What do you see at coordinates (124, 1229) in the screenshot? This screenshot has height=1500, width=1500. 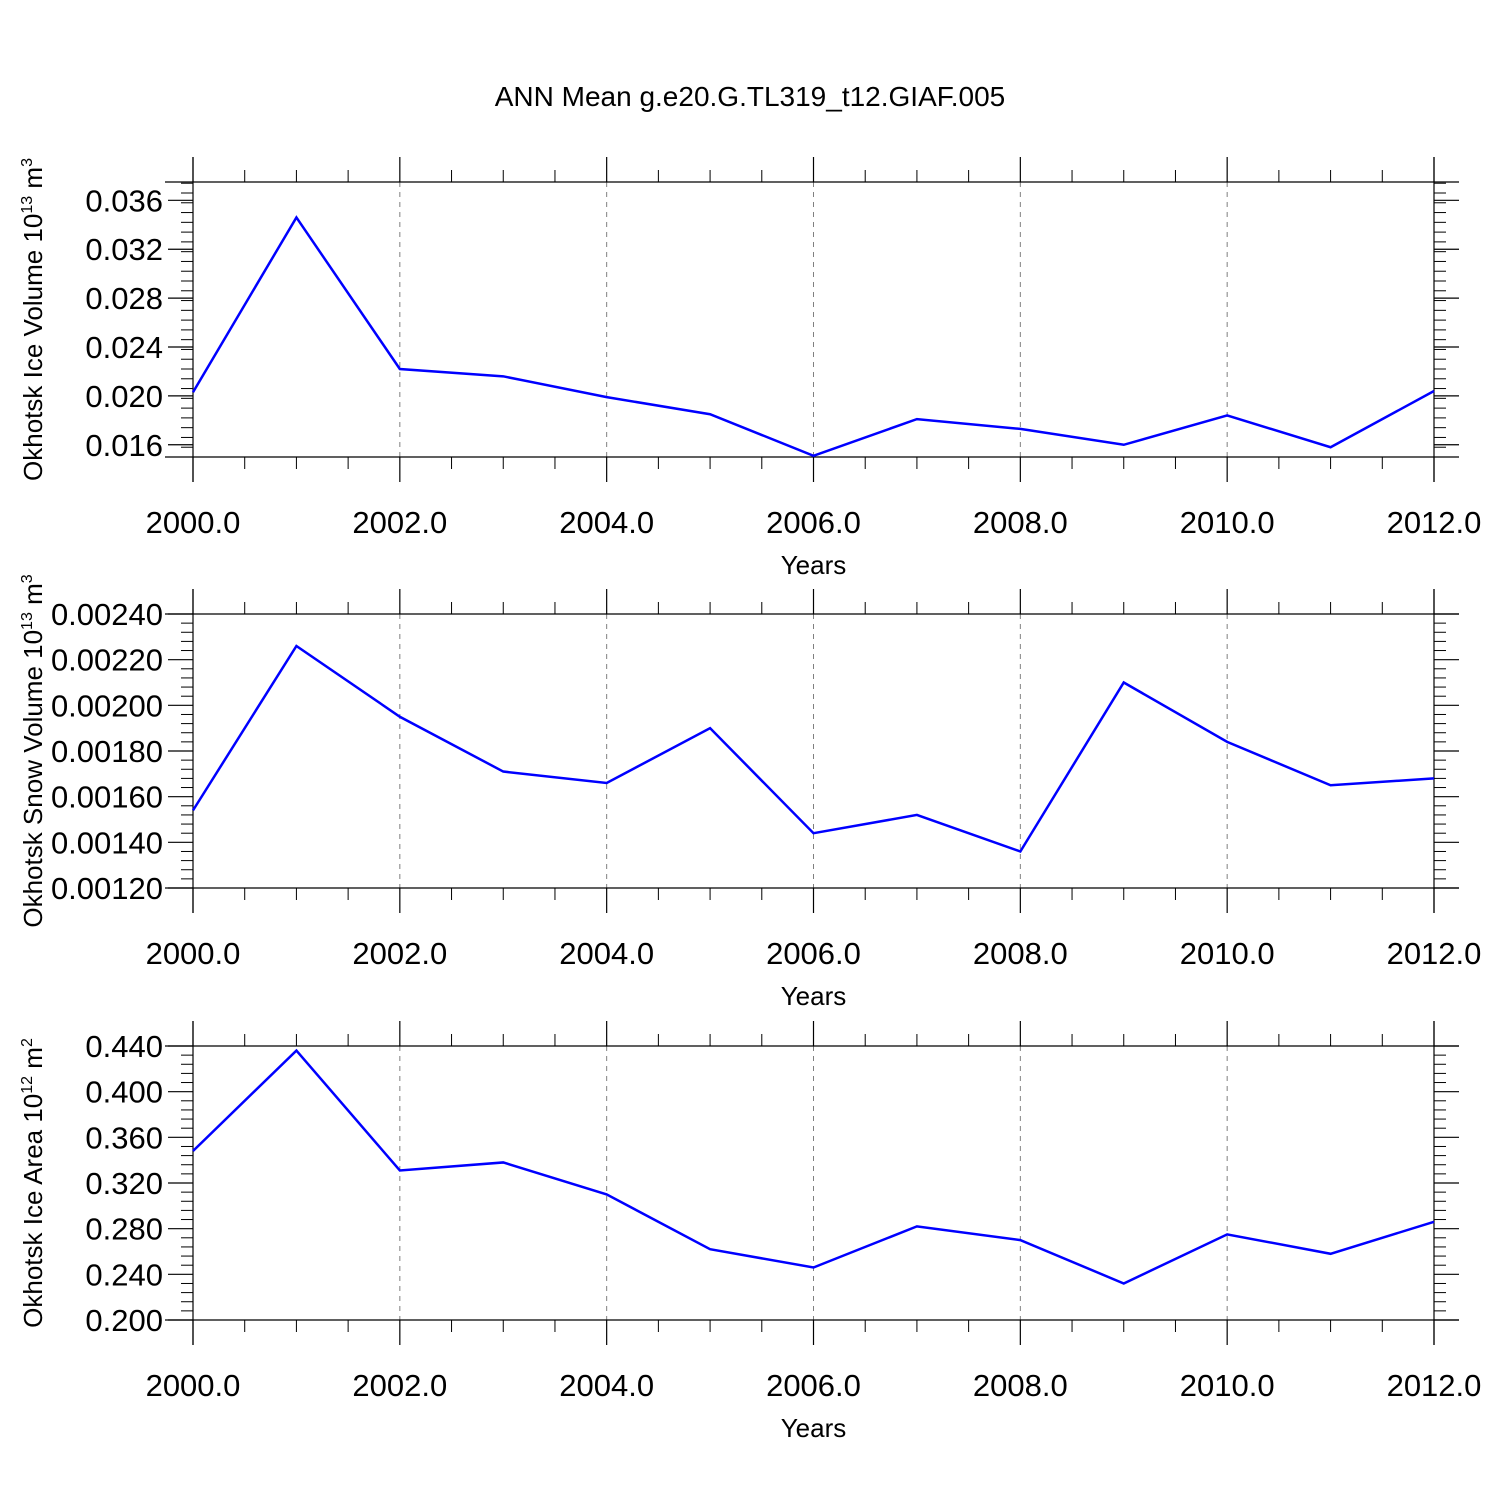 I see `y-tick-label: 0.280` at bounding box center [124, 1229].